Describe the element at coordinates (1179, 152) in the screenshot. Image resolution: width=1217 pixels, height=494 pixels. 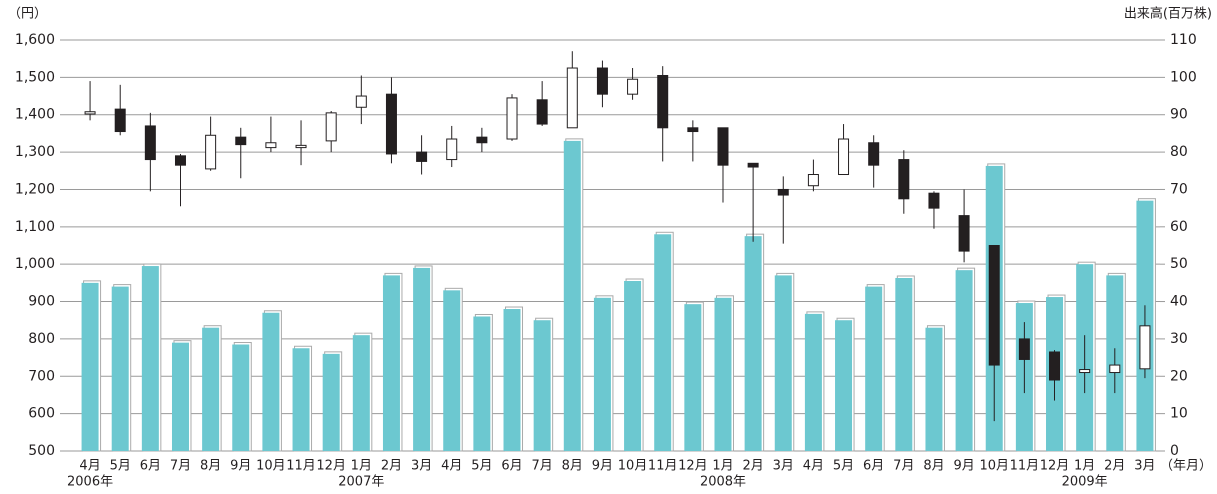
I see `y2-tick-label: 80` at that location.